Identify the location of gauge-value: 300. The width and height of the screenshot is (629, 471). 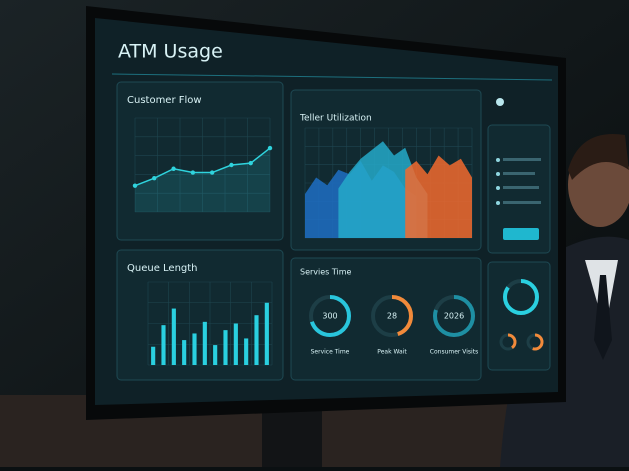
(329, 316).